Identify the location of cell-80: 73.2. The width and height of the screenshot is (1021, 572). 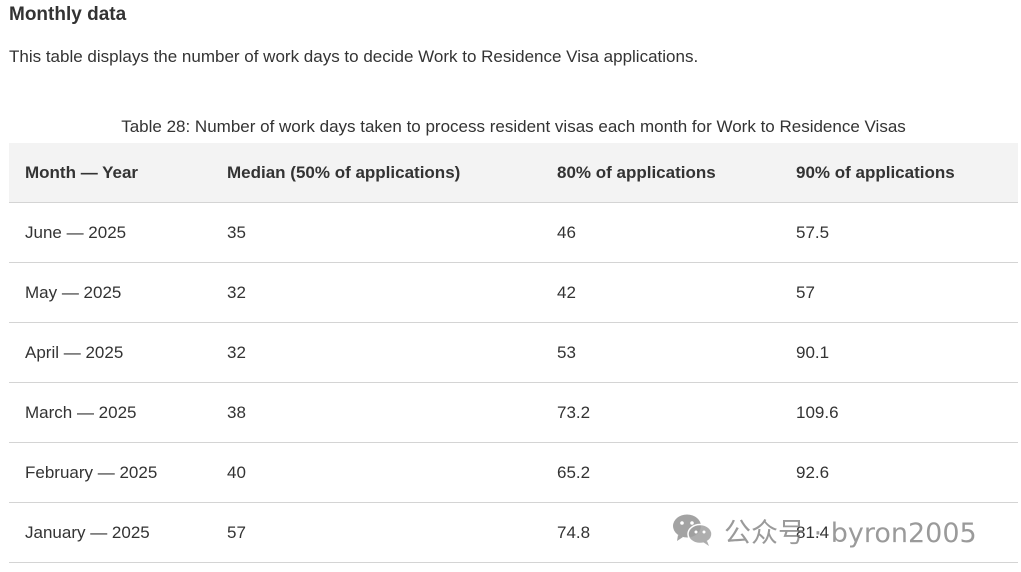
(660, 412).